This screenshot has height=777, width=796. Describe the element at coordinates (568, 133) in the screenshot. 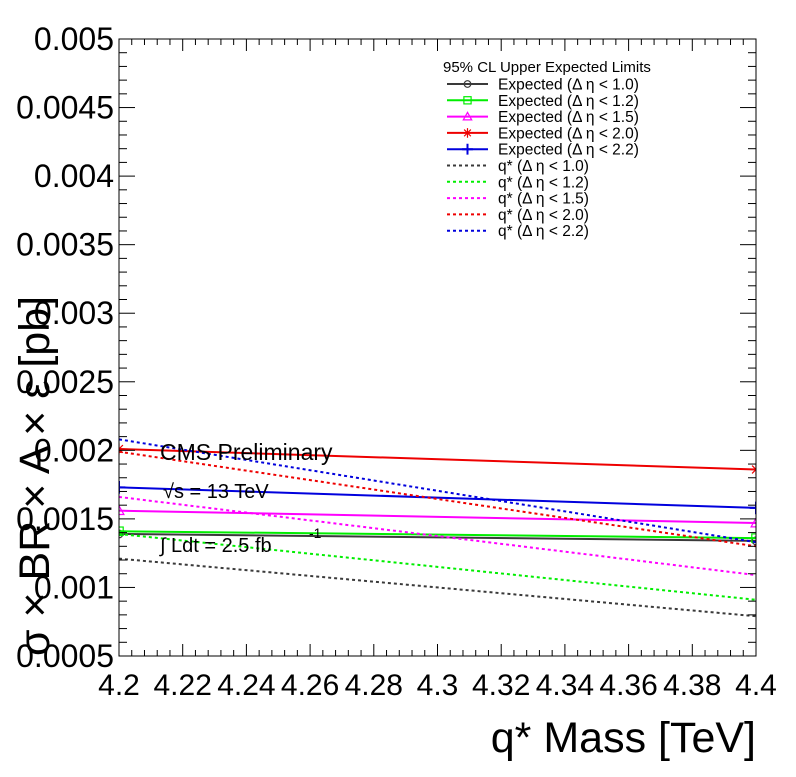

I see `legend-entry-label: Expected (Δ η < 2.0)` at that location.